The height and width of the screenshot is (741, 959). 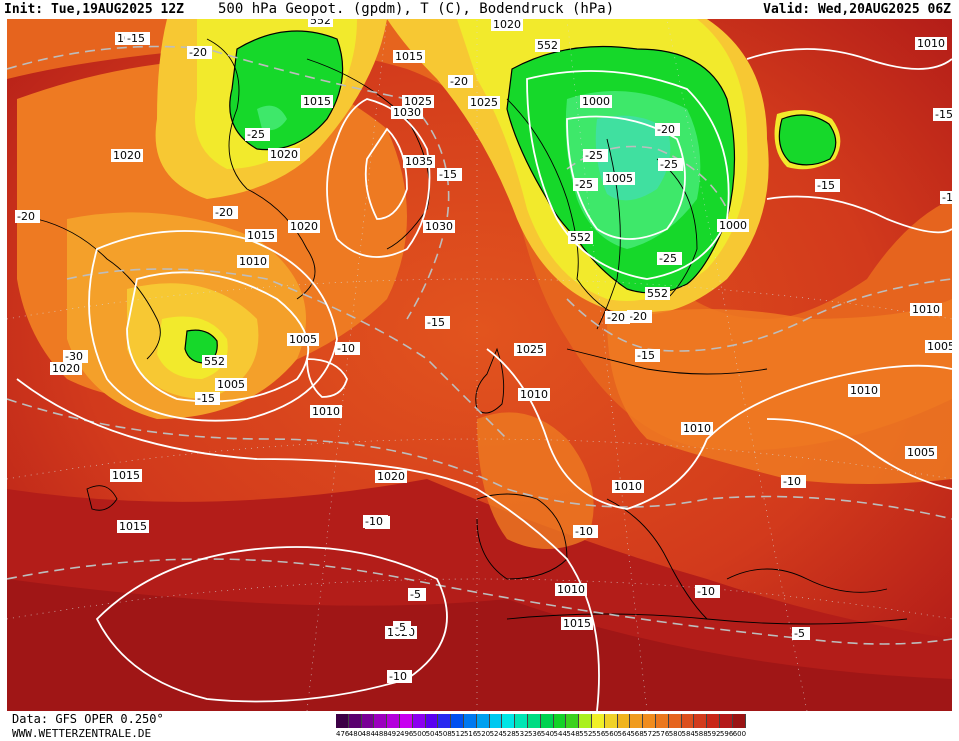 I want to click on color-scale-bar, so click(x=541, y=721).